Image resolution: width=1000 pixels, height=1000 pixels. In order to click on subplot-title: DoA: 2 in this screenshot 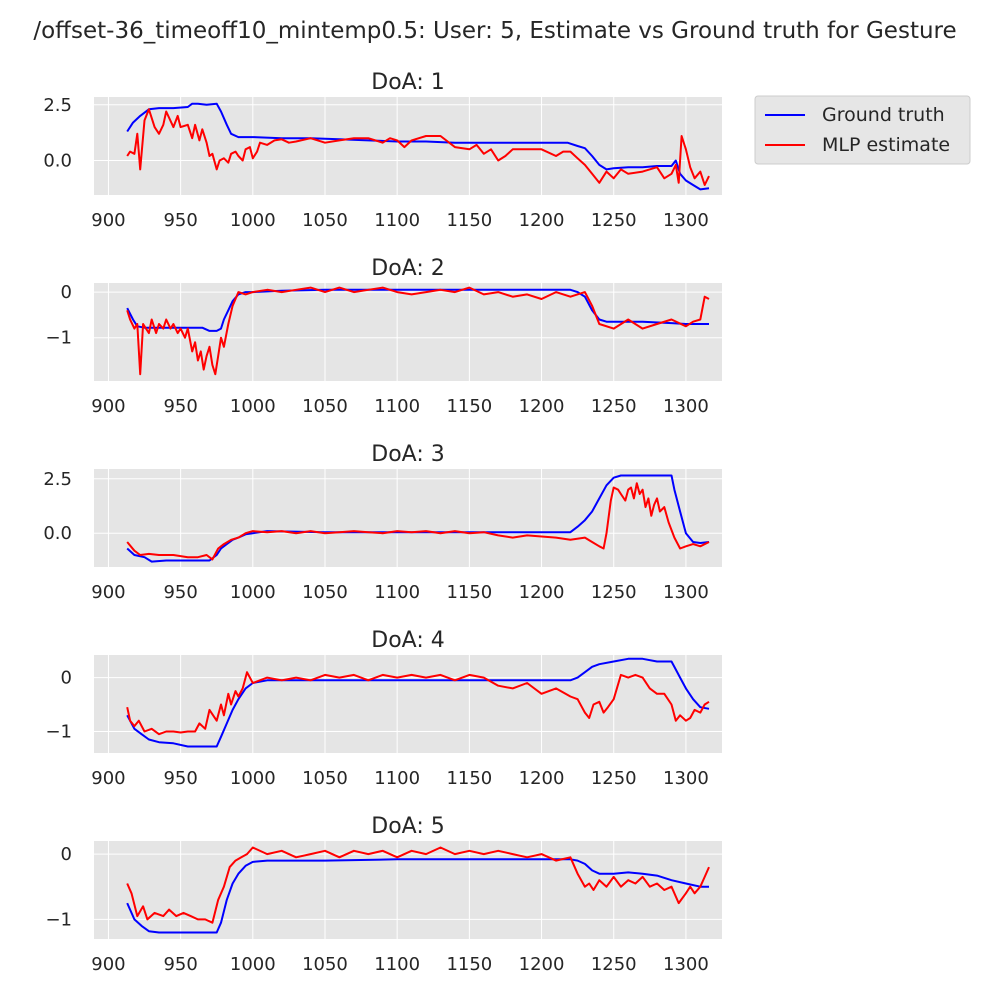, I will do `click(407, 268)`.